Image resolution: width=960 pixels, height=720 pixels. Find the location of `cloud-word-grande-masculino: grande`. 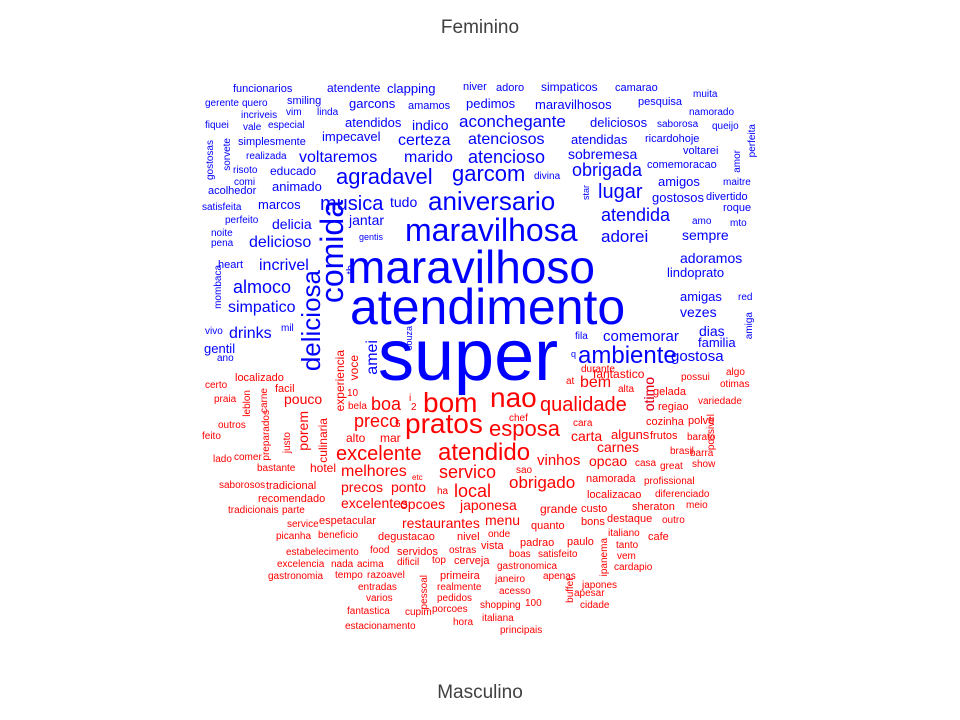

cloud-word-grande-masculino: grande is located at coordinates (559, 509).